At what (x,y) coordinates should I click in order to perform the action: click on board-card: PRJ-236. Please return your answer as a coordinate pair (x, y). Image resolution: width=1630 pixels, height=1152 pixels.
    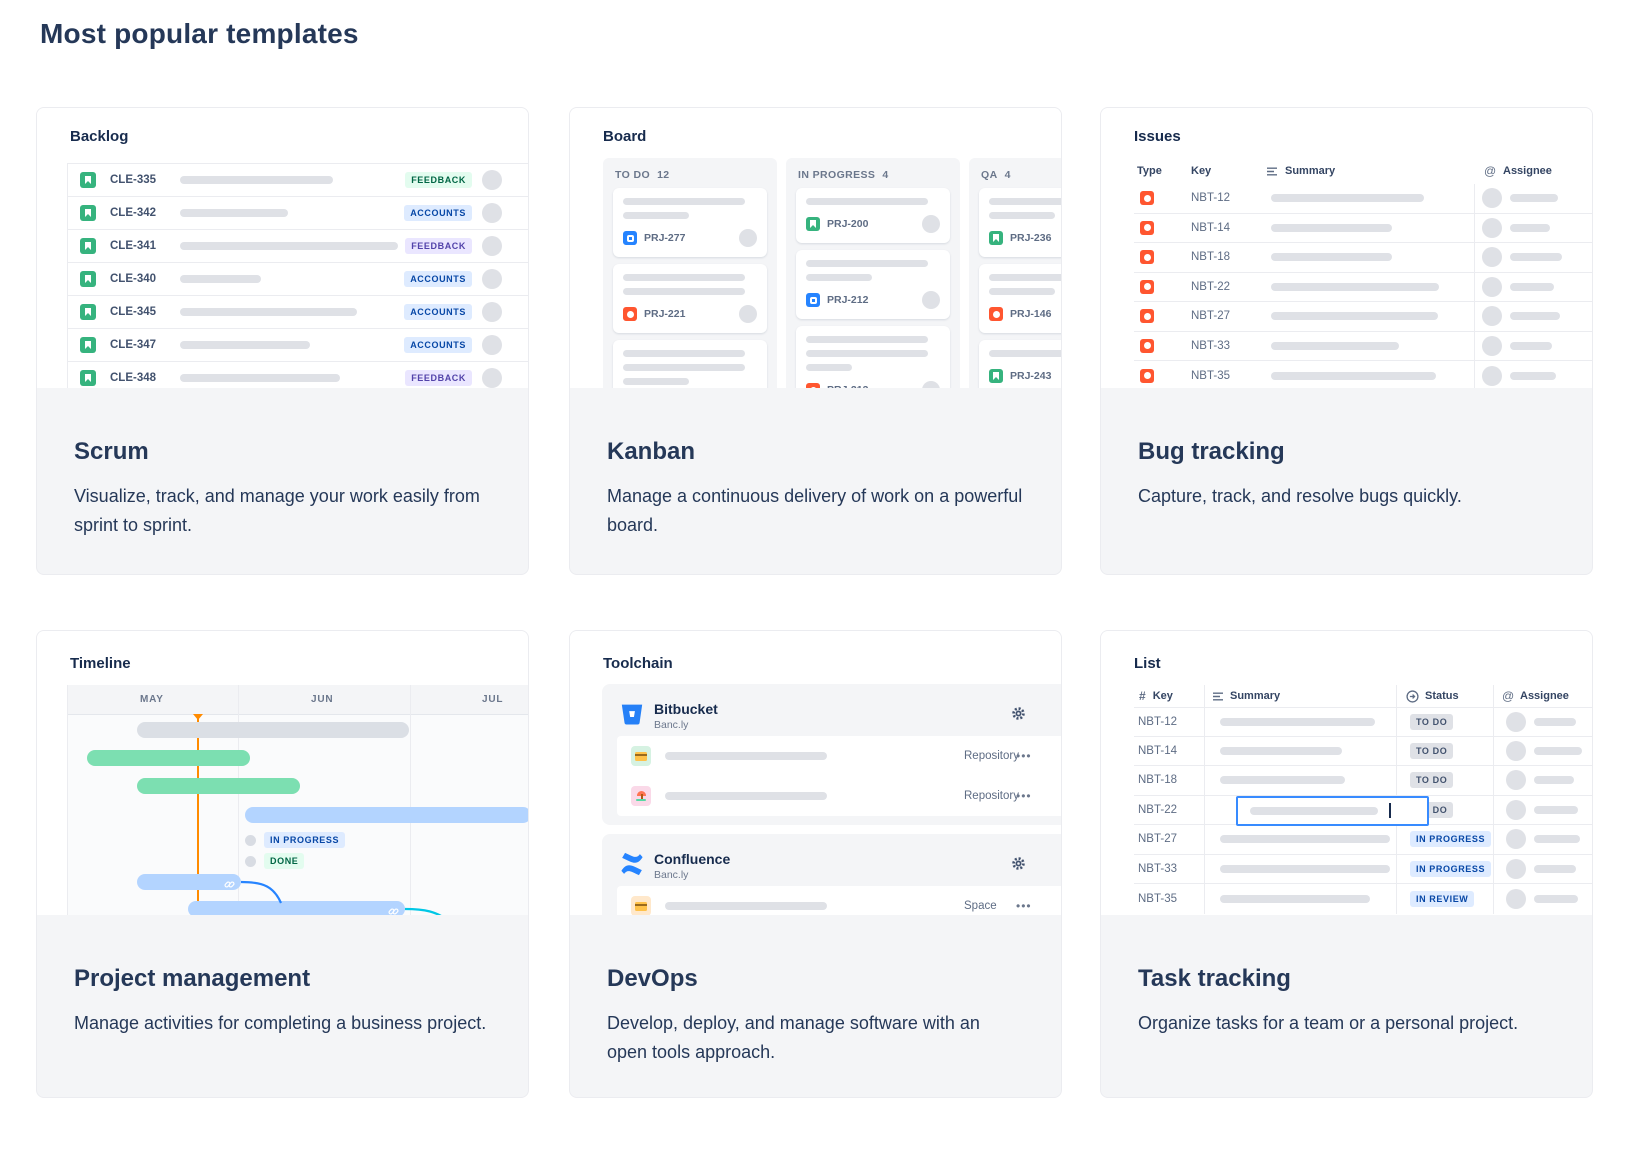
    Looking at the image, I should click on (1020, 222).